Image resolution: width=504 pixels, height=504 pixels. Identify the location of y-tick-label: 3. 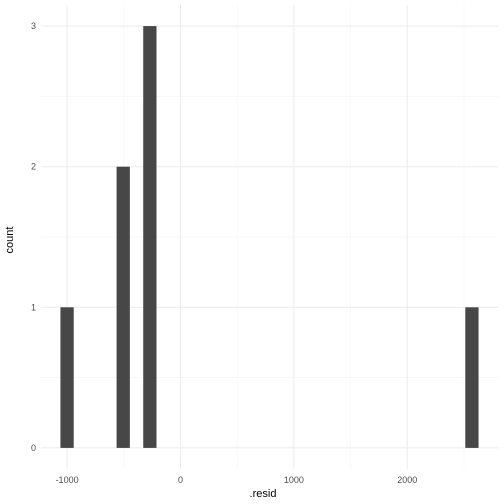
(33, 26).